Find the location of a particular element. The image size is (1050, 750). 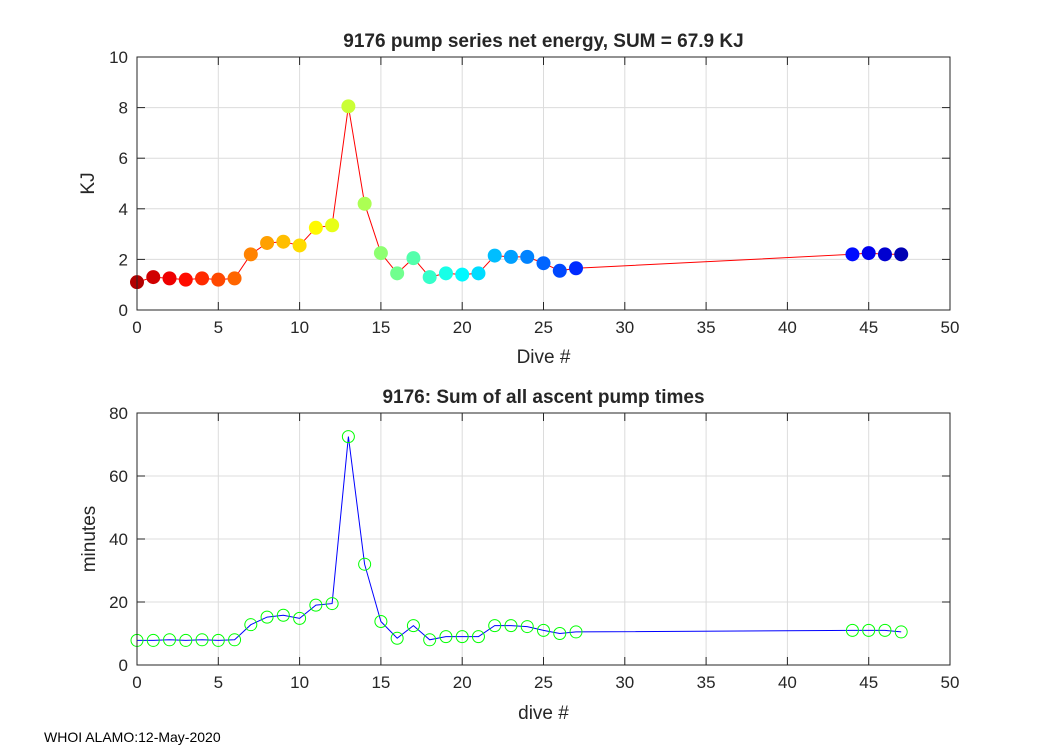

energy-y-tick-label: 6 is located at coordinates (123, 158).